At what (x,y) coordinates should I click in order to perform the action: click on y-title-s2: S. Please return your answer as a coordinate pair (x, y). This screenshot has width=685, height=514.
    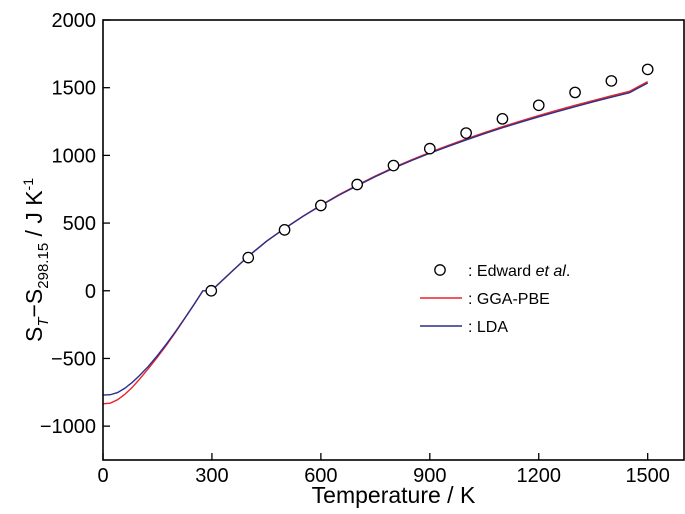
    Looking at the image, I should click on (34, 296).